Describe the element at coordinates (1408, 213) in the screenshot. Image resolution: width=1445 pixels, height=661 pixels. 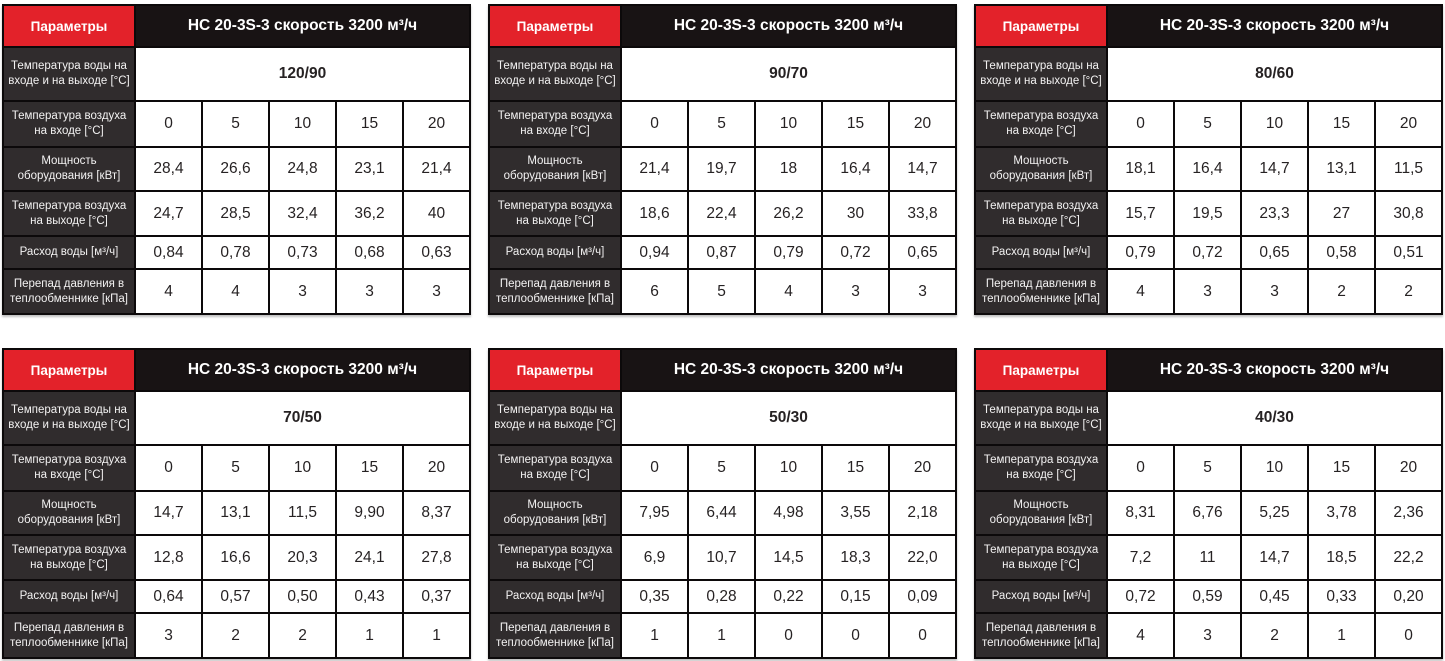
I see `air-out-value: 30,8` at that location.